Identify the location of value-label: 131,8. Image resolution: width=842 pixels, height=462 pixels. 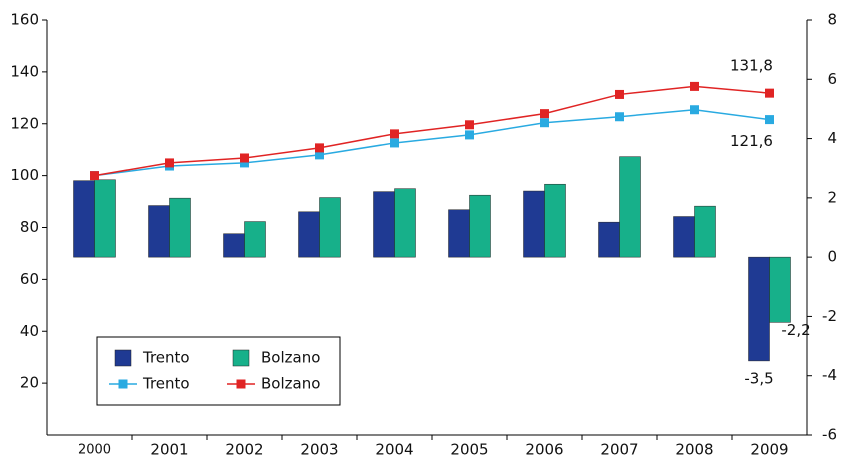
(751, 66).